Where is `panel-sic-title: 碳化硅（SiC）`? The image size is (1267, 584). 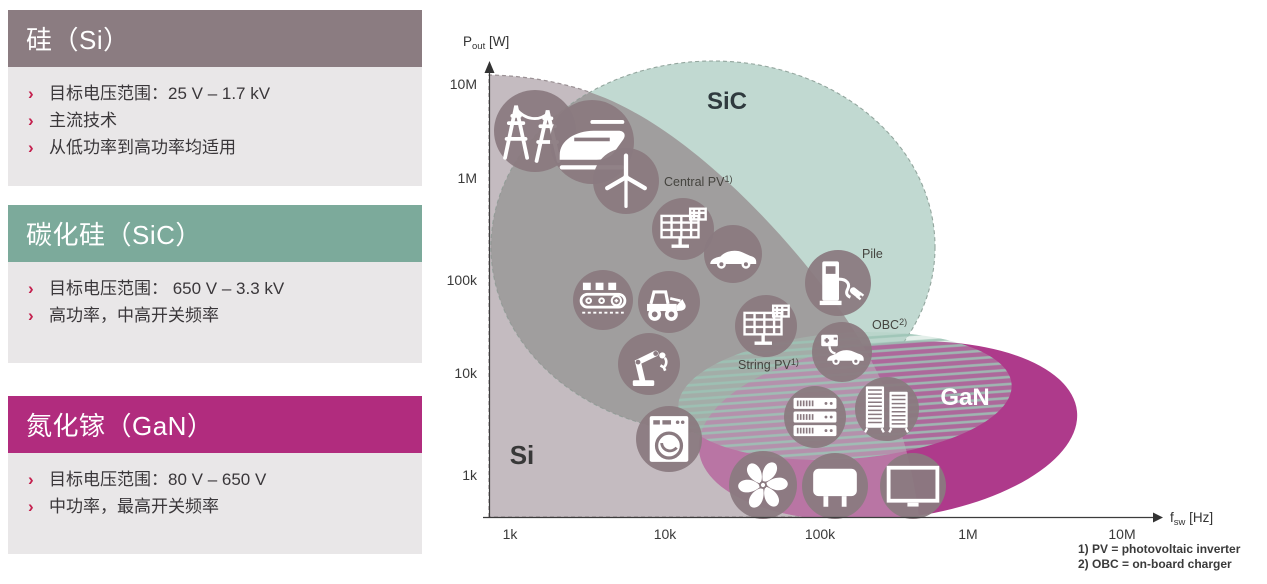 panel-sic-title: 碳化硅（SiC） is located at coordinates (114, 235).